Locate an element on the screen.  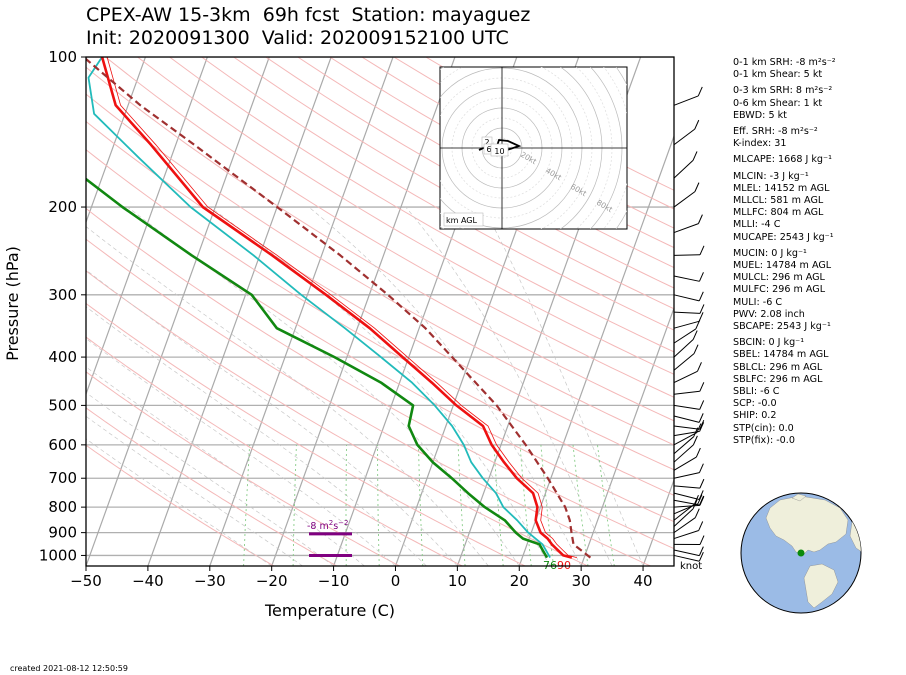
x-tick-label: 0 is located at coordinates (396, 581).